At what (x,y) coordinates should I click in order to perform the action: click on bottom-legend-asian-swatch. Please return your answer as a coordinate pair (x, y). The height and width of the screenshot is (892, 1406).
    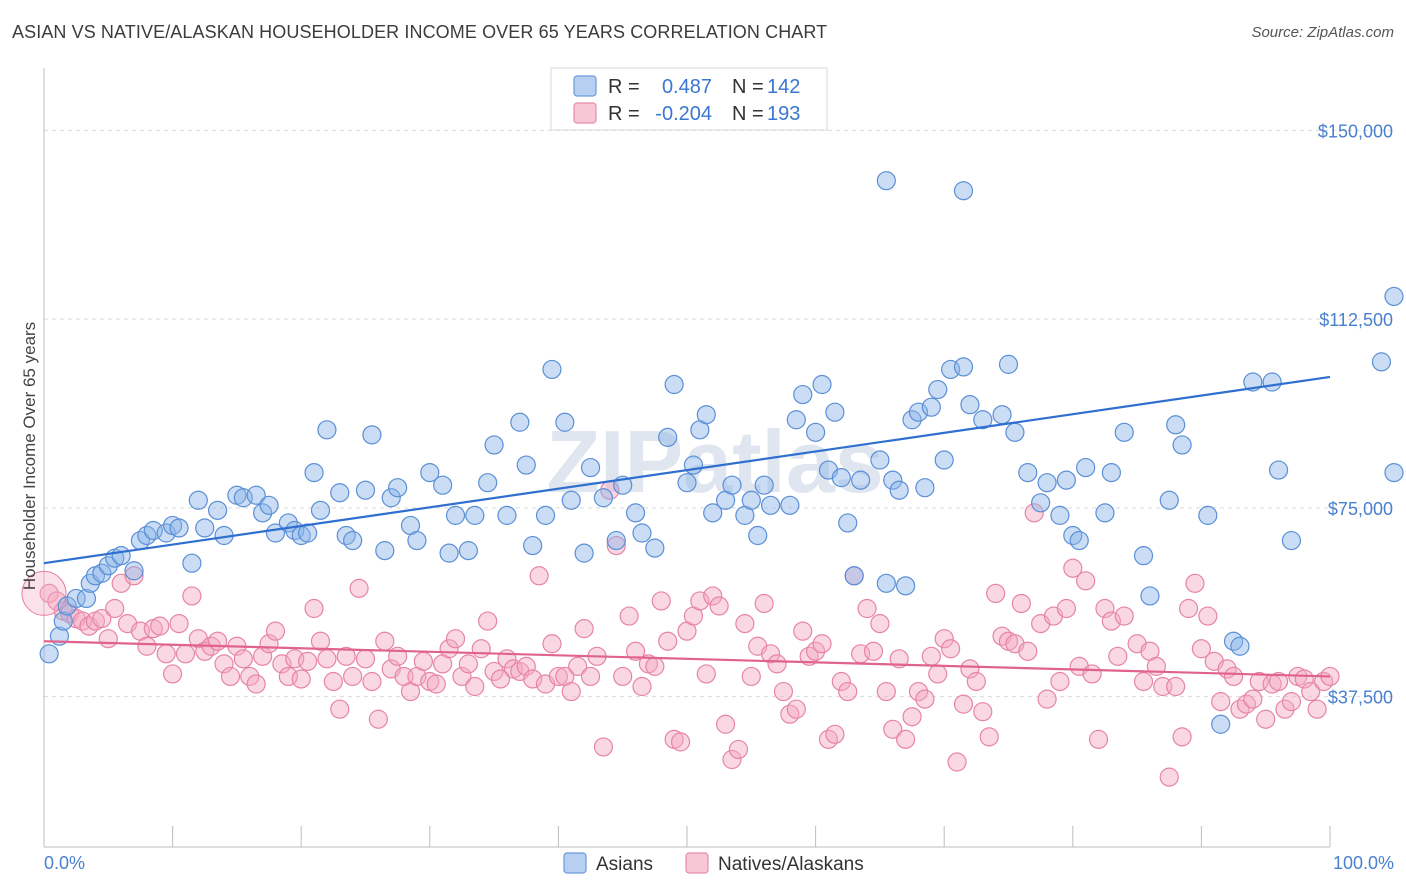
    Looking at the image, I should click on (575, 863).